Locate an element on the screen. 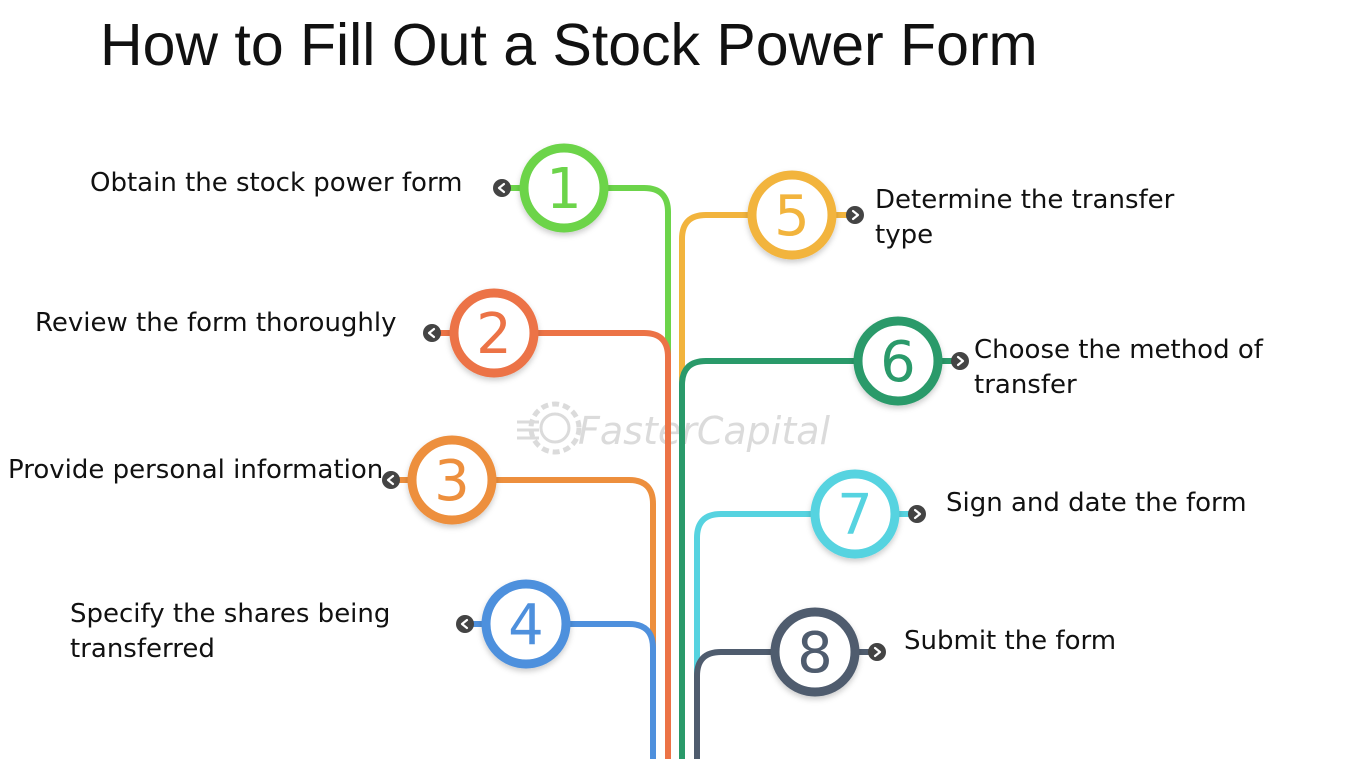 Image resolution: width=1350 pixels, height=759 pixels. step-label-2: Review the form thoroughly is located at coordinates (216, 323).